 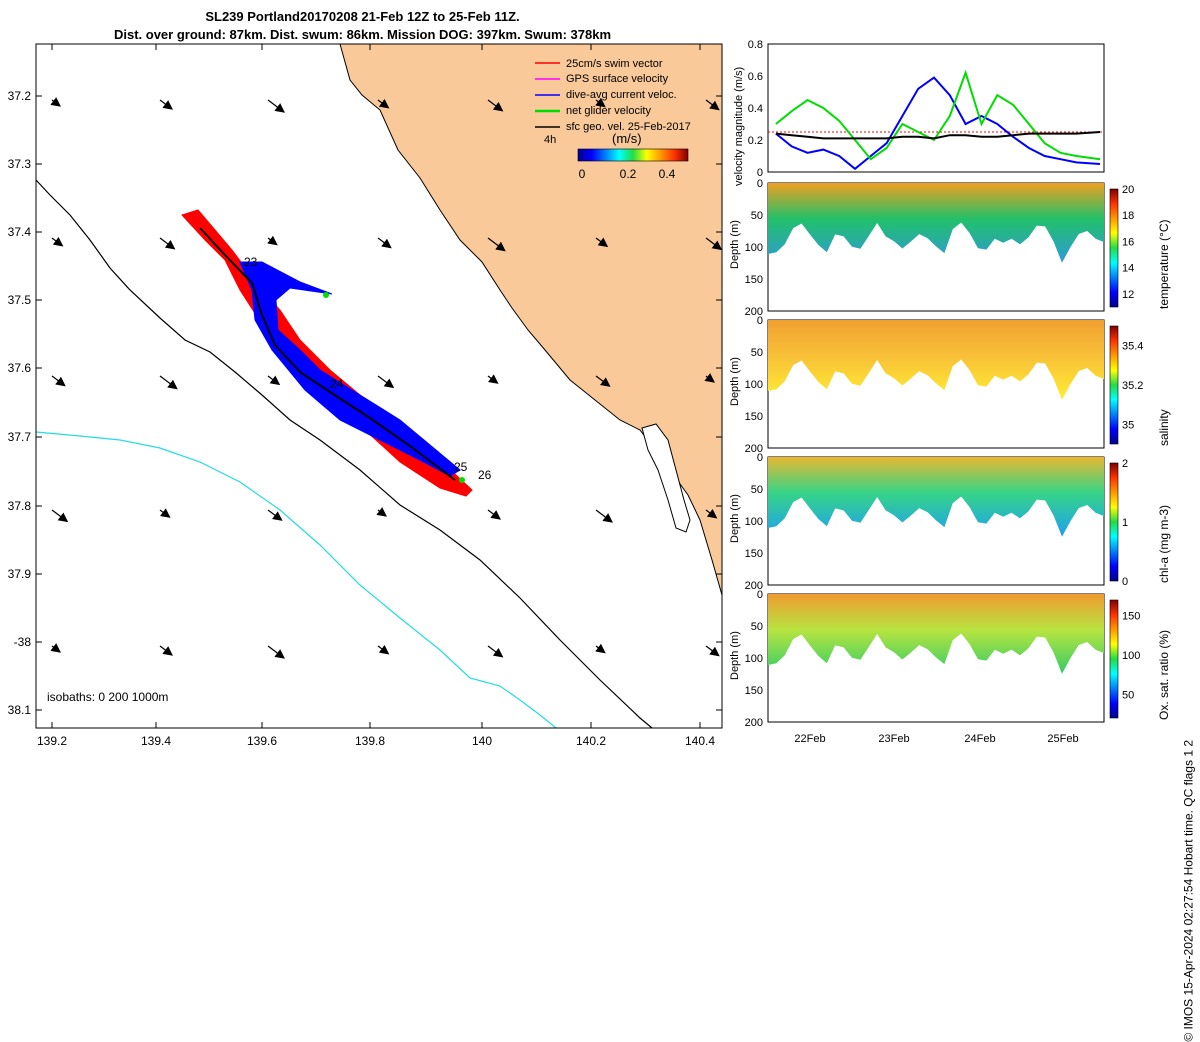 What do you see at coordinates (52, 741) in the screenshot?
I see `x-tick-label: 139.2` at bounding box center [52, 741].